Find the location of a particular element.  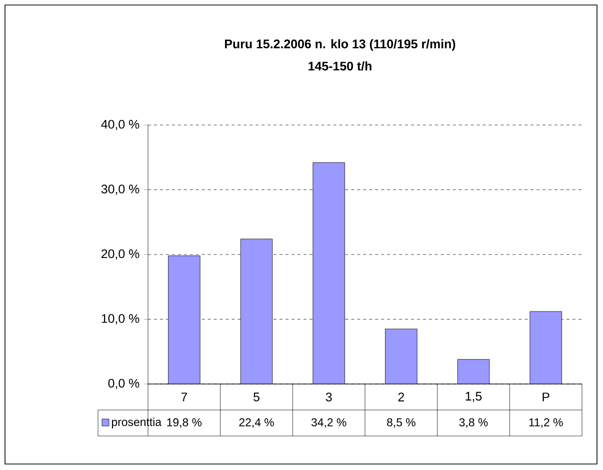

x-tick-label: P is located at coordinates (546, 397).